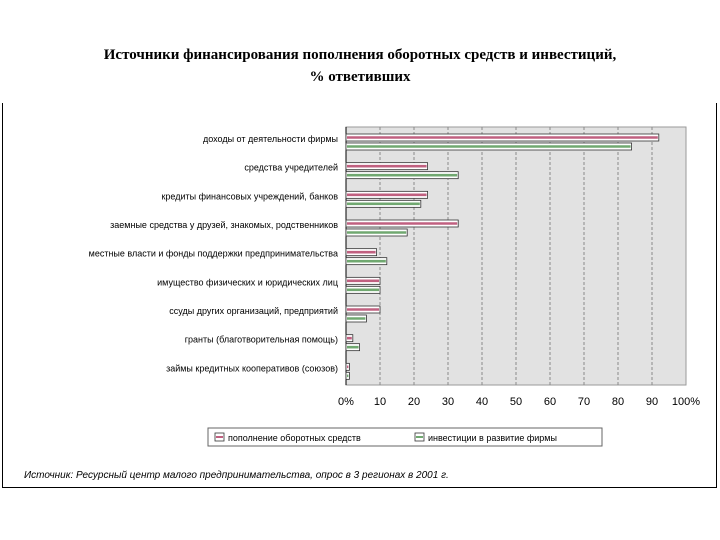  I want to click on x-tick-label: 50, so click(516, 402).